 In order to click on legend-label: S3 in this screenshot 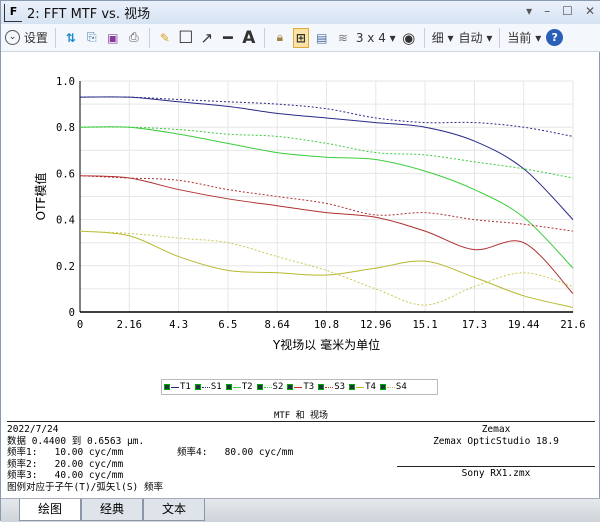, I will do `click(340, 387)`.